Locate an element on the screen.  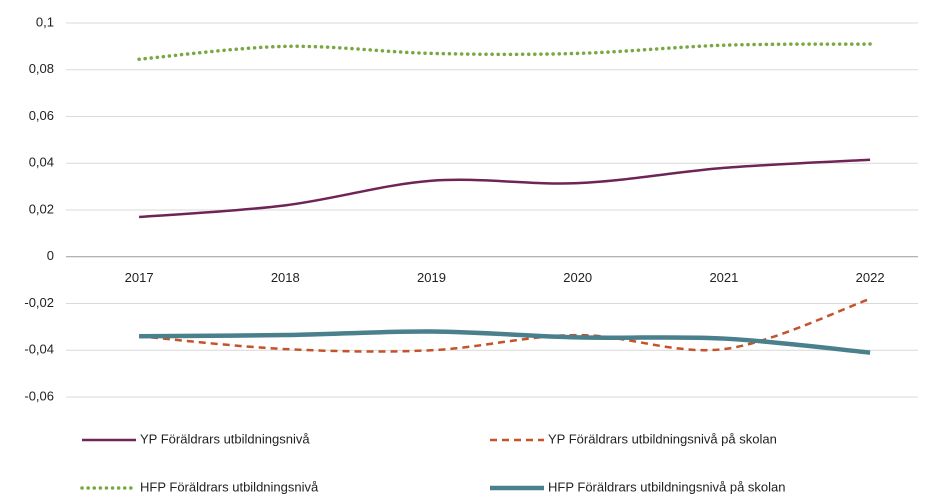
y-tick-label: 0,08 is located at coordinates (41, 68).